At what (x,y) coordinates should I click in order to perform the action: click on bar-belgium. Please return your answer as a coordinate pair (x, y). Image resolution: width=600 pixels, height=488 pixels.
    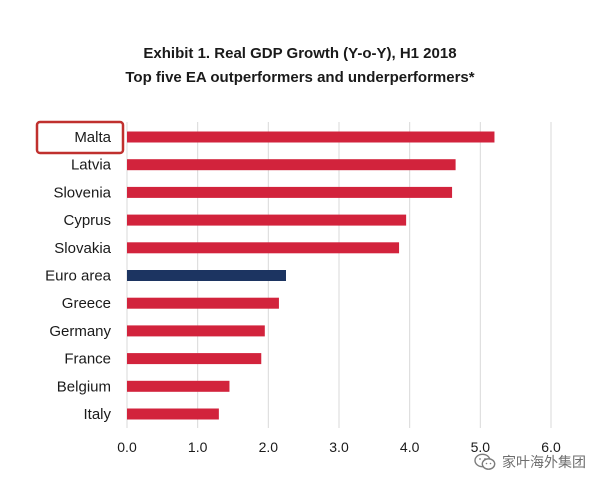
    Looking at the image, I should click on (178, 386).